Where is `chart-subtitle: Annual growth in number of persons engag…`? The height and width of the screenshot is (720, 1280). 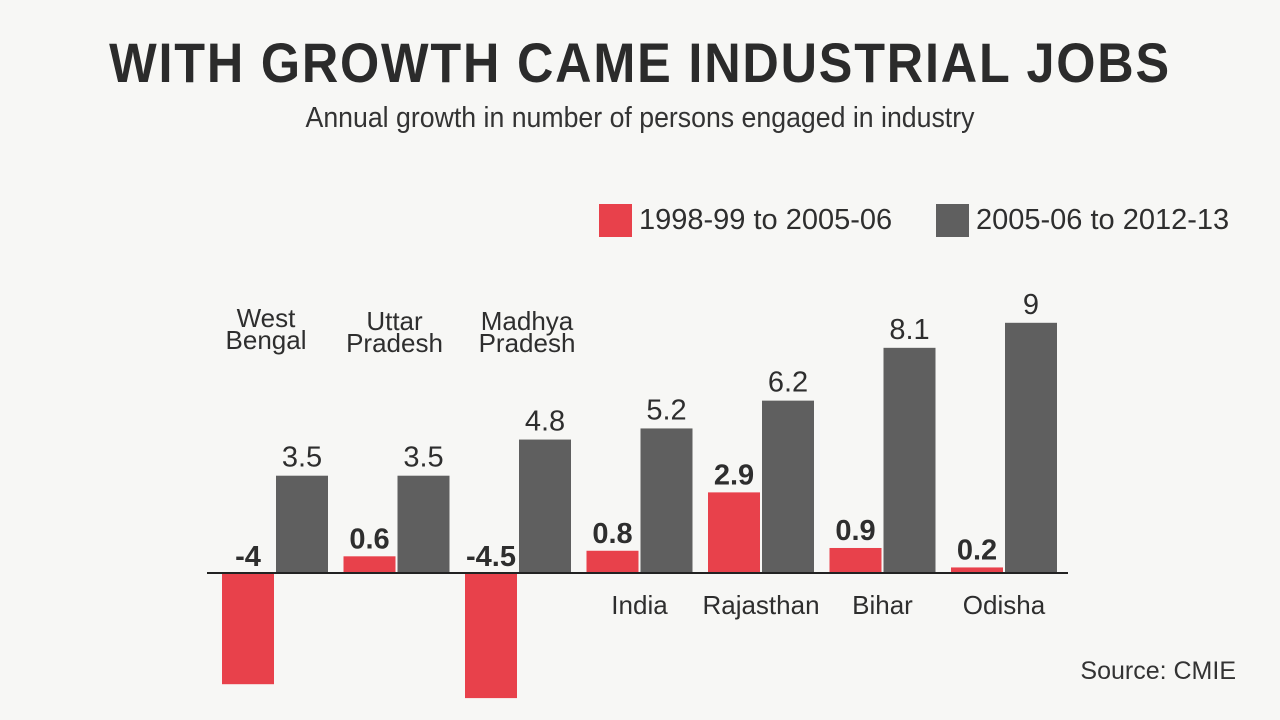
chart-subtitle: Annual growth in number of persons engag… is located at coordinates (640, 118).